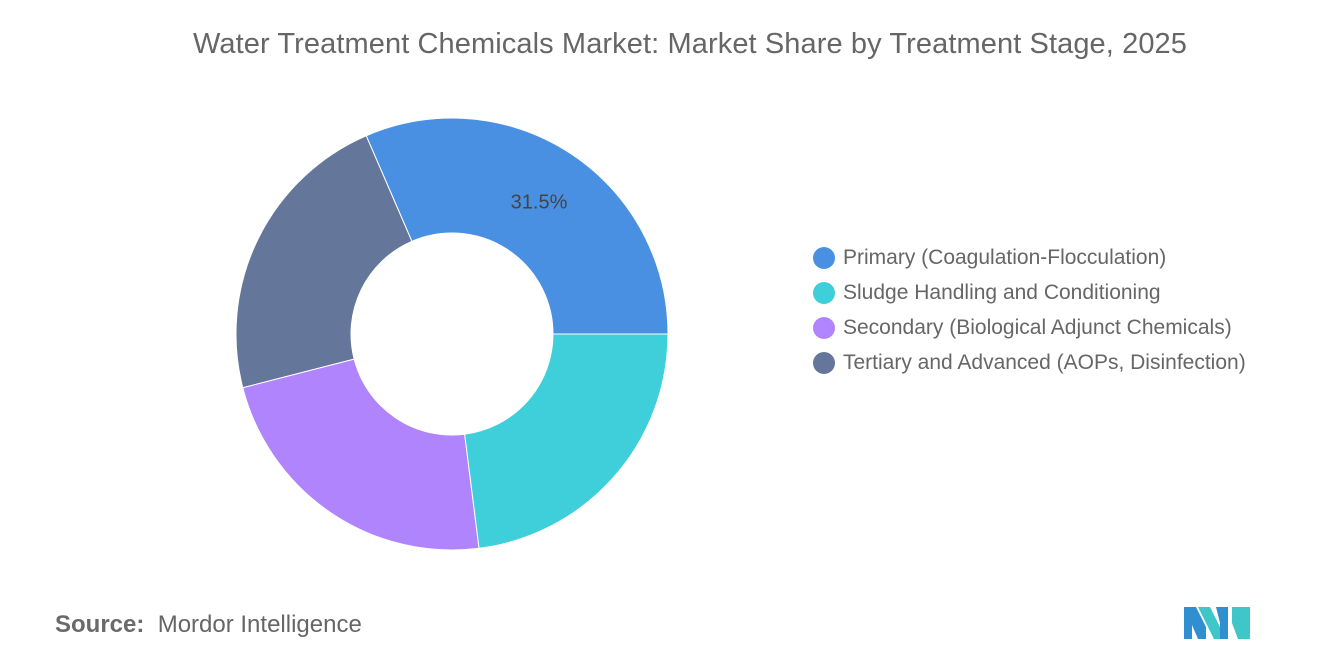 This screenshot has width=1320, height=665. Describe the element at coordinates (1037, 327) in the screenshot. I see `legend-label: Secondary (Biological Adjunct Chemicals)` at that location.